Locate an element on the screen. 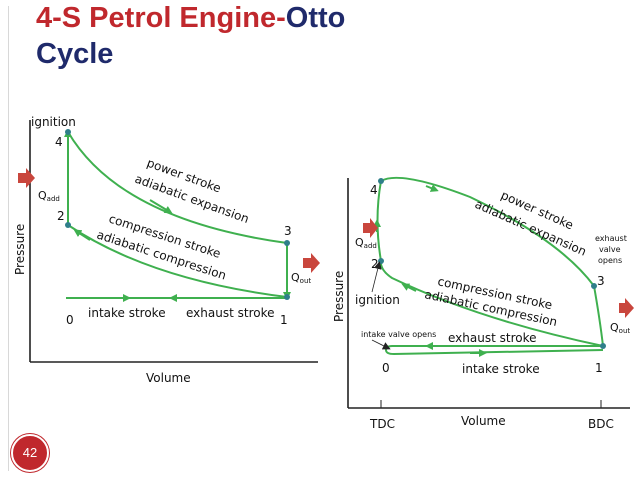 The image size is (638, 478). right-curve-compression is located at coordinates (491, 303).